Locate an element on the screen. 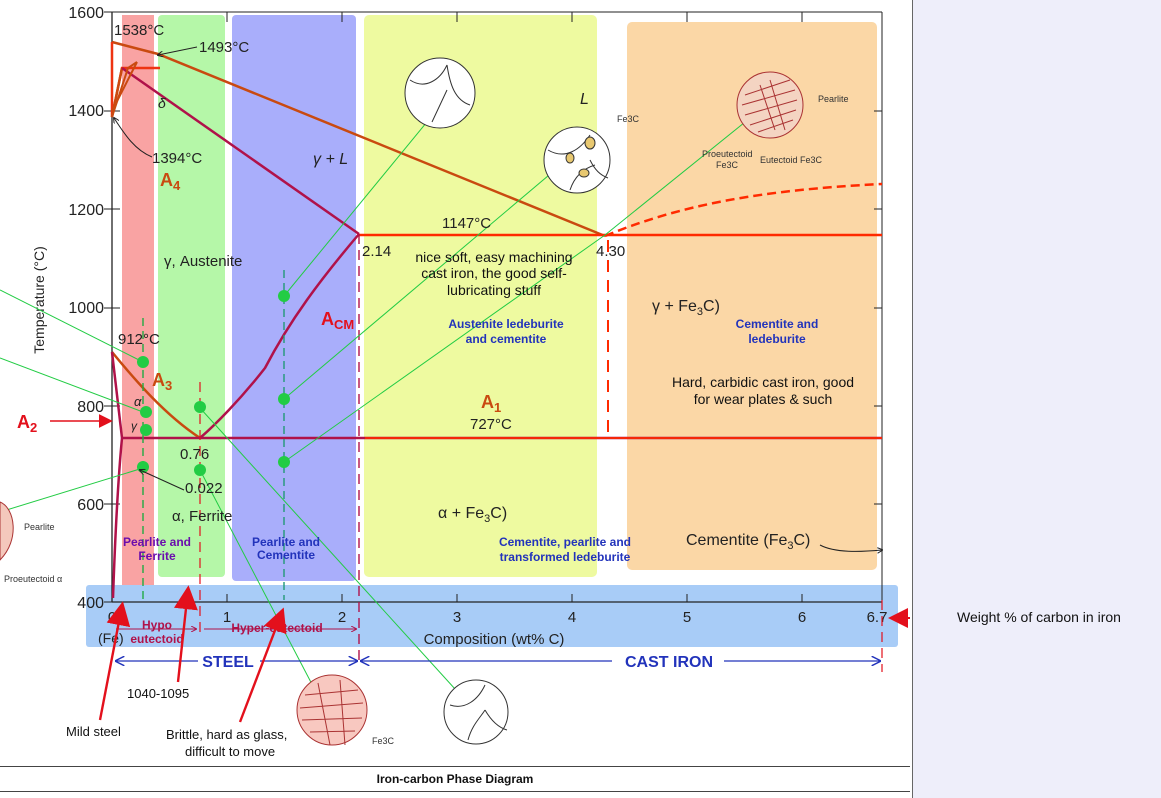  micro-pearlite-left is located at coordinates (7, 531).